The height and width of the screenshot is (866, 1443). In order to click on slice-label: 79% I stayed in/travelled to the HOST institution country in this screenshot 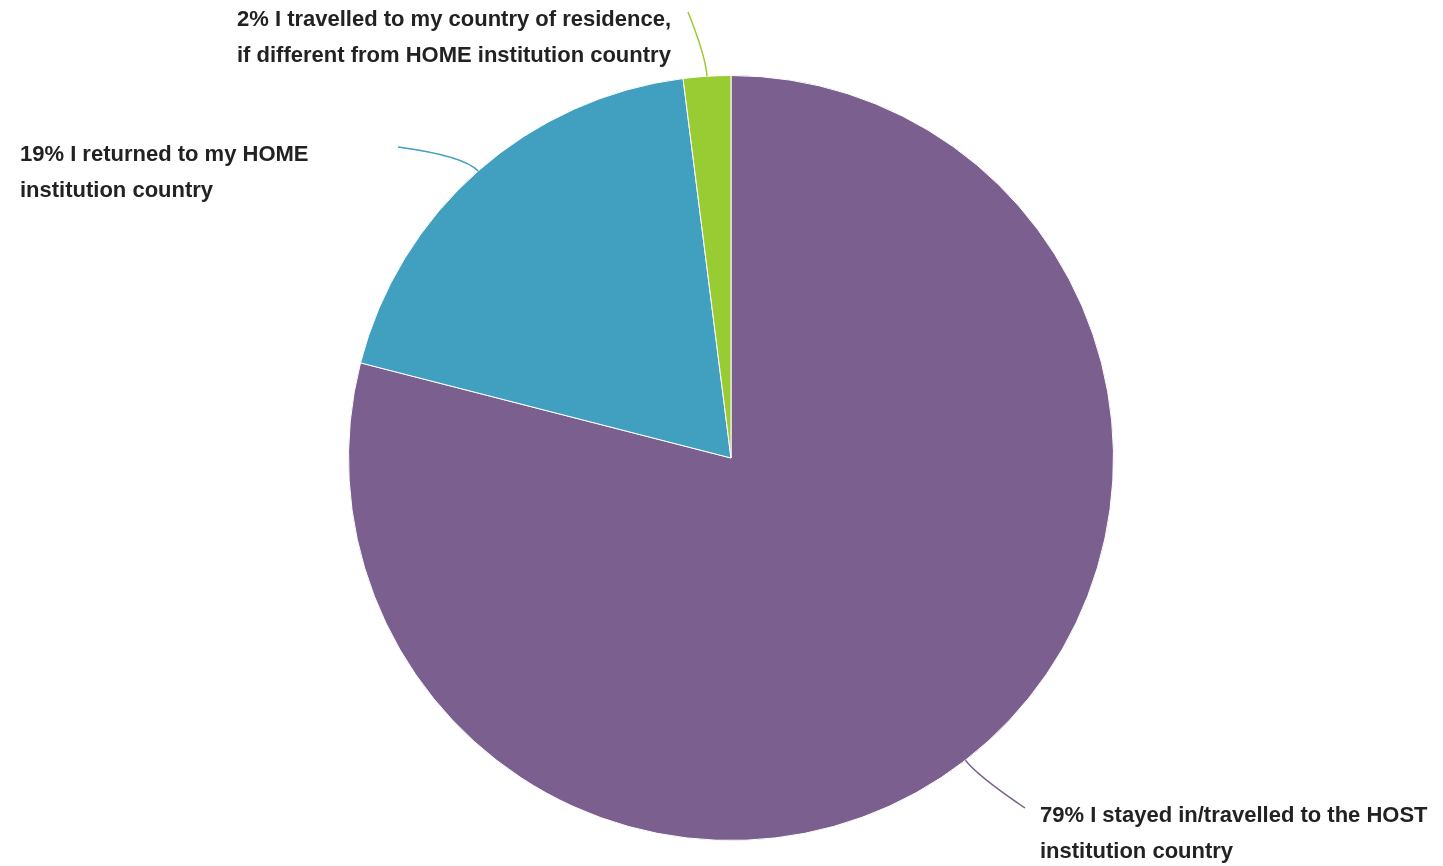, I will do `click(1234, 833)`.